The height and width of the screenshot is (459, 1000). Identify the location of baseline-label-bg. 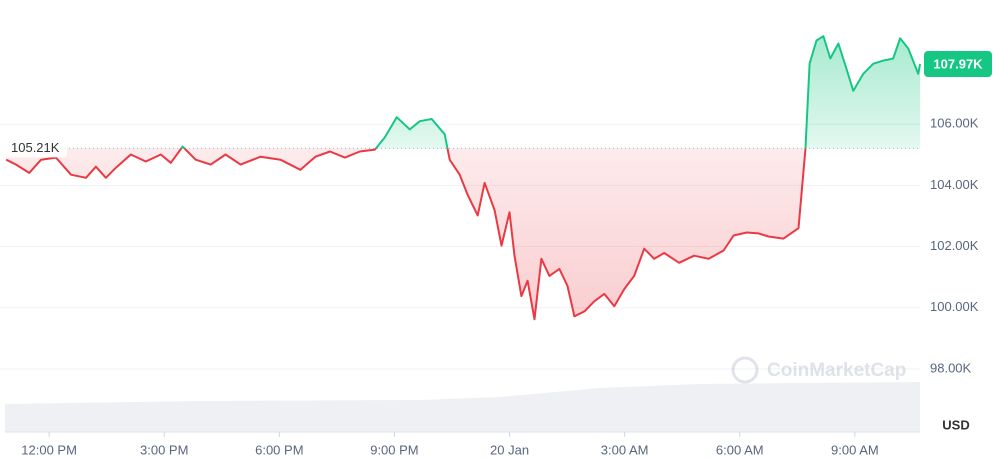
(36, 148).